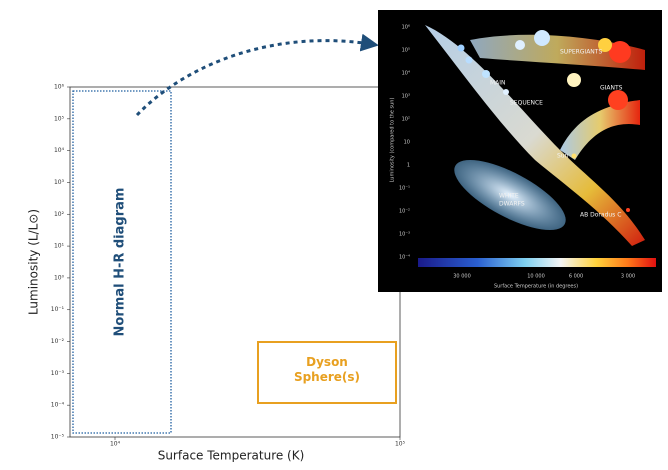  Describe the element at coordinates (58, 309) in the screenshot. I see `y-tick-label: 10⁻¹` at that location.